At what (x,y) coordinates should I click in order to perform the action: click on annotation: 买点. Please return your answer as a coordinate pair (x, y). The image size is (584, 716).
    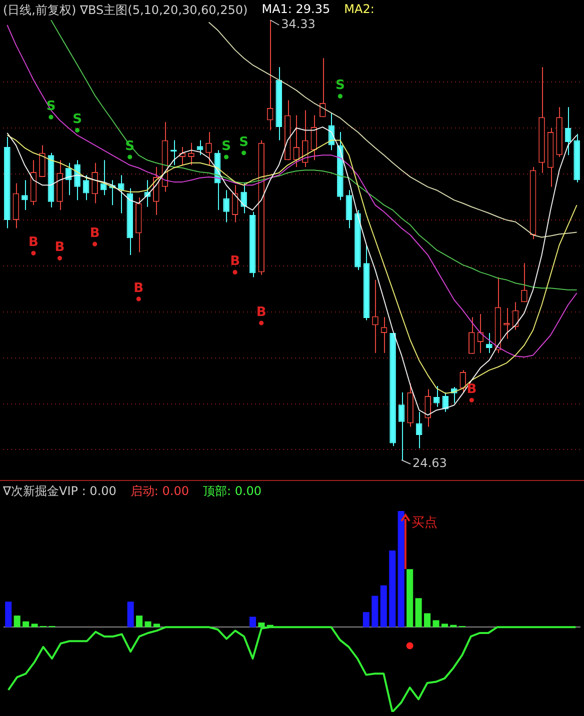
    Looking at the image, I should click on (424, 522).